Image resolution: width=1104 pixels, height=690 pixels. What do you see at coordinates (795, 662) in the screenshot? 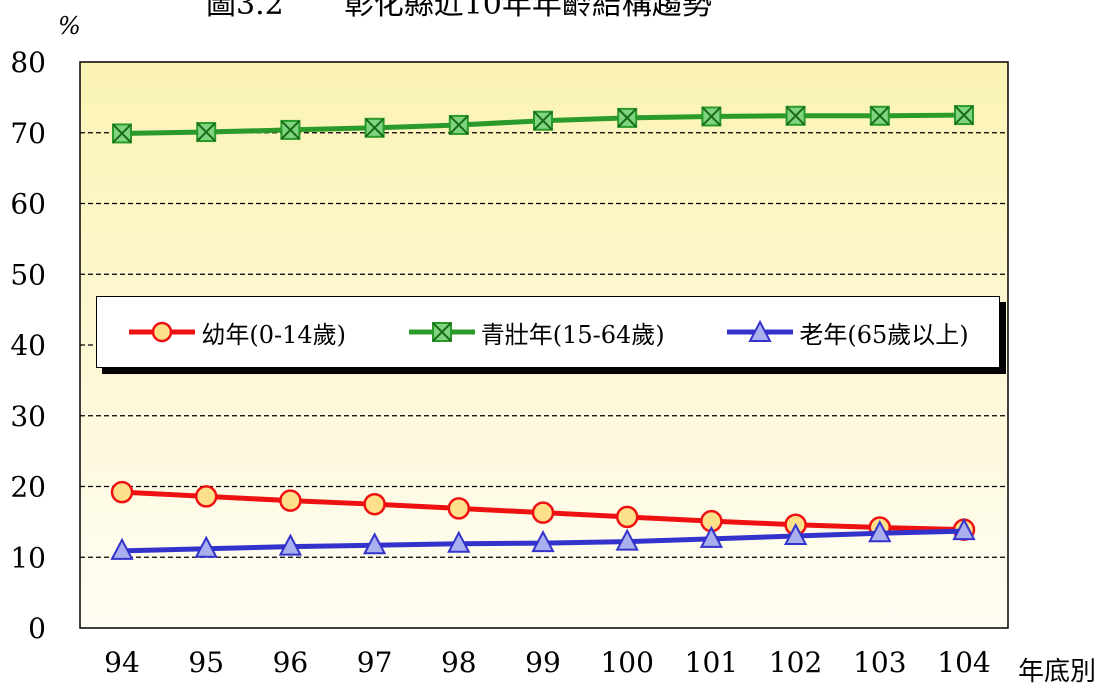
I see `x-tick-label: 102` at bounding box center [795, 662].